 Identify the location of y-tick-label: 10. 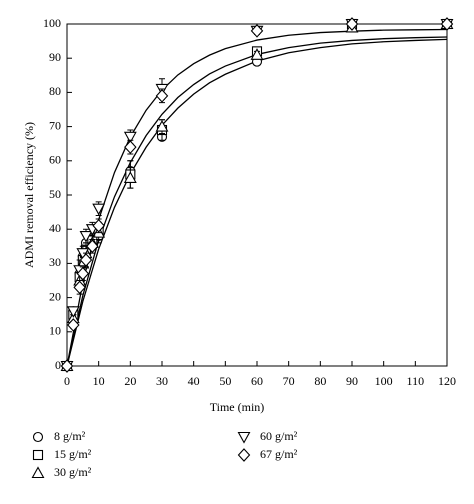
(55, 331).